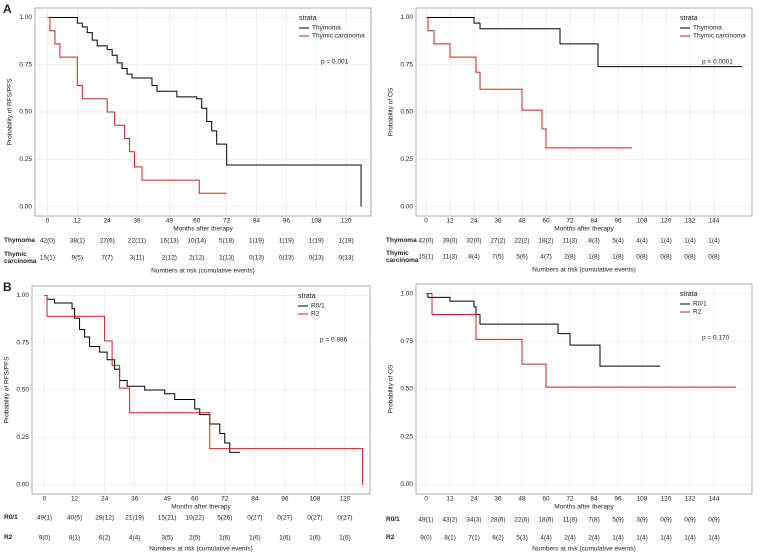 This screenshot has width=779, height=554. I want to click on risk-cell: 39(0), so click(449, 241).